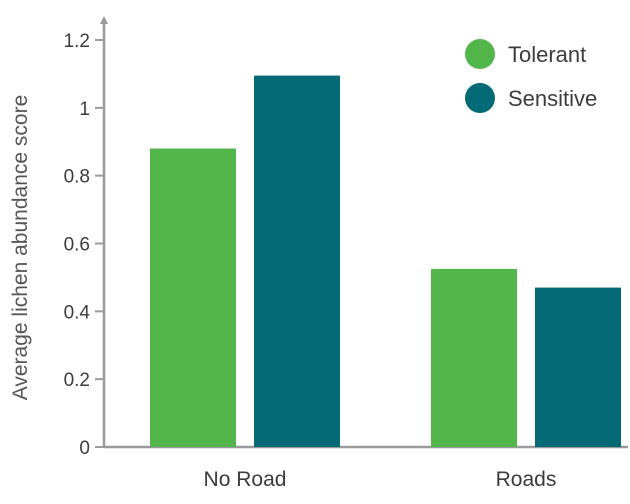 This screenshot has height=504, width=630. What do you see at coordinates (104, 20) in the screenshot?
I see `y-axis-arrow-icon` at bounding box center [104, 20].